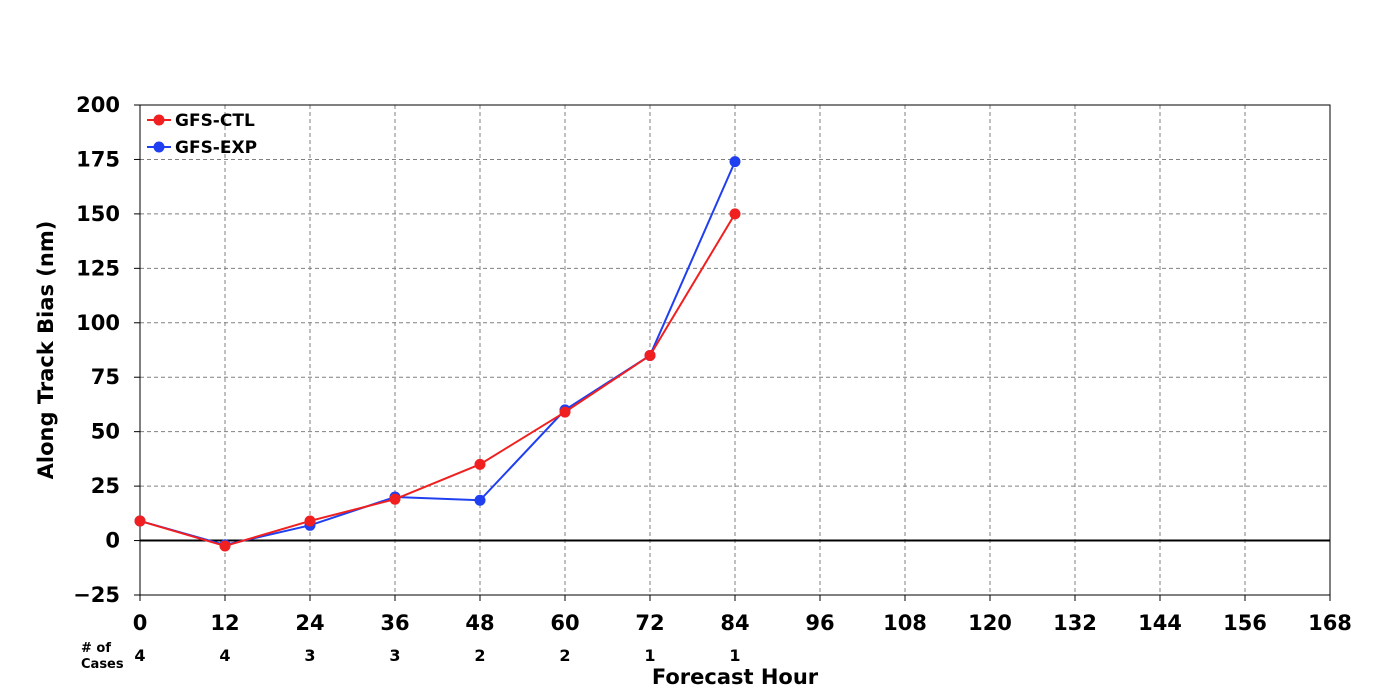 This screenshot has height=700, width=1400. Describe the element at coordinates (216, 148) in the screenshot. I see `legend-label-gfs-exp: GFS-EXP` at that location.